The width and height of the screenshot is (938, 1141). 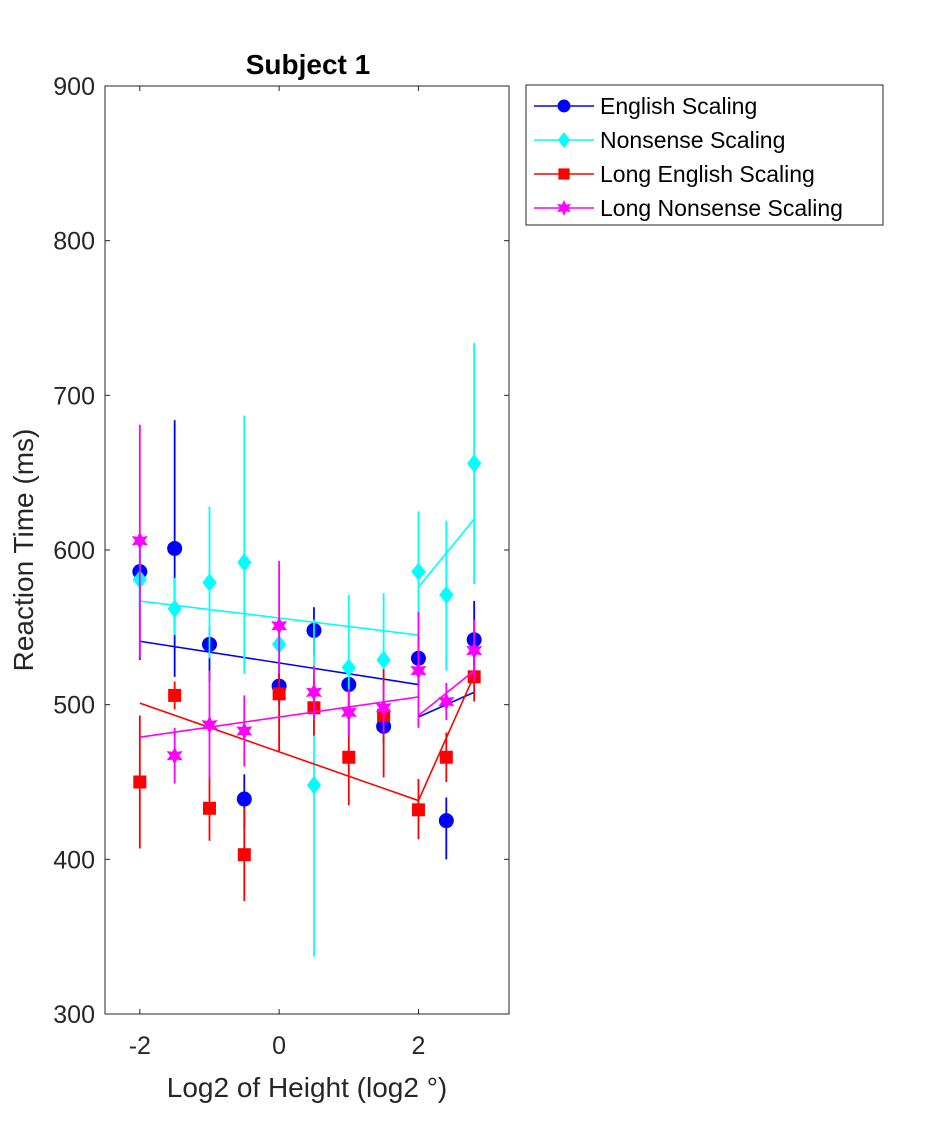 I want to click on y-tick-label-4: 600, so click(x=74, y=551).